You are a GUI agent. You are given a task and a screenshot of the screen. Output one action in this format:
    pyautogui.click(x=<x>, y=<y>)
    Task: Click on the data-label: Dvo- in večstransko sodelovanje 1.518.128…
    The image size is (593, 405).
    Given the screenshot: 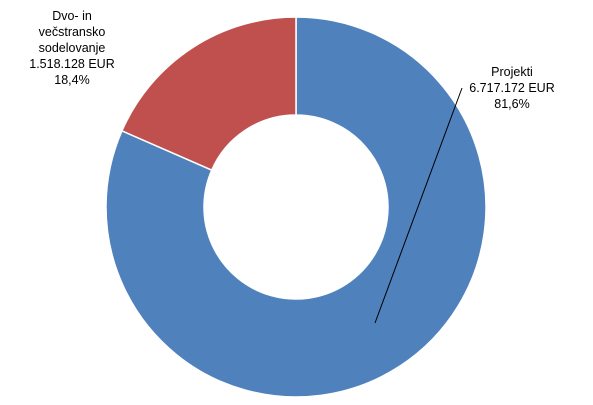 What is the action you would take?
    pyautogui.click(x=72, y=48)
    